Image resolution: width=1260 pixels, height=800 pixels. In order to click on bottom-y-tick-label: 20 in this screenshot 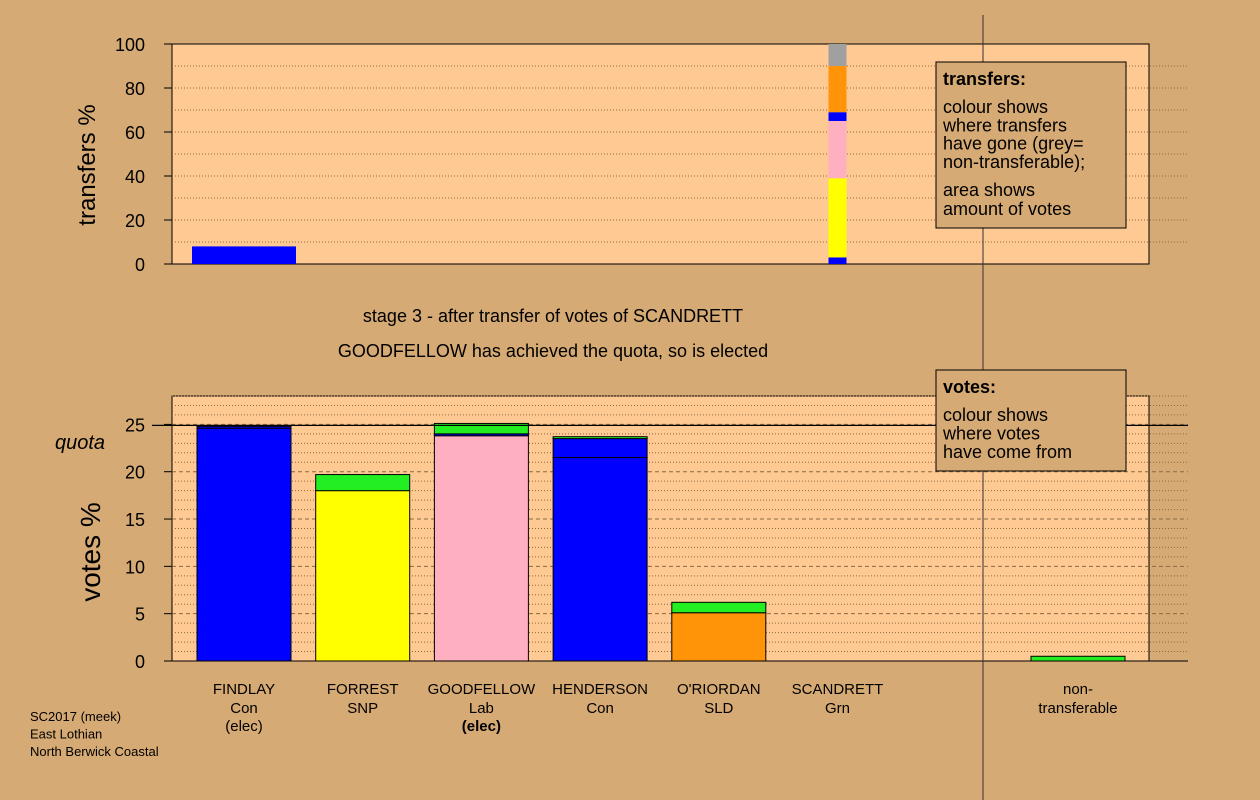, I will do `click(135, 473)`.